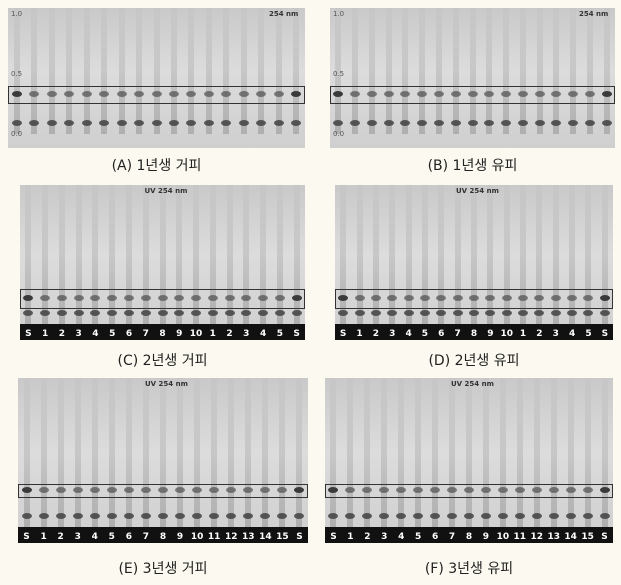 The width and height of the screenshot is (621, 585). Describe the element at coordinates (588, 334) in the screenshot. I see `lane-label: 5` at that location.